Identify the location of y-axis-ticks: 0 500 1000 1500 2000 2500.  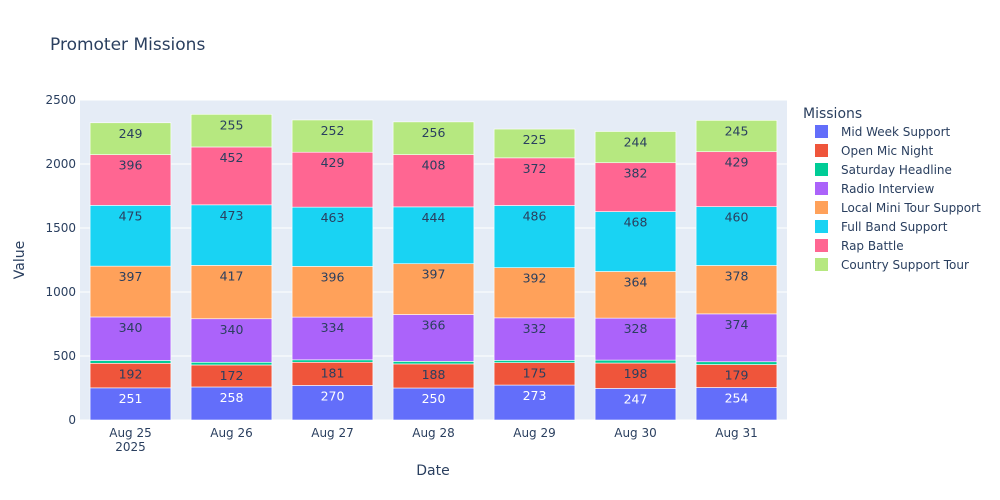
(60, 260).